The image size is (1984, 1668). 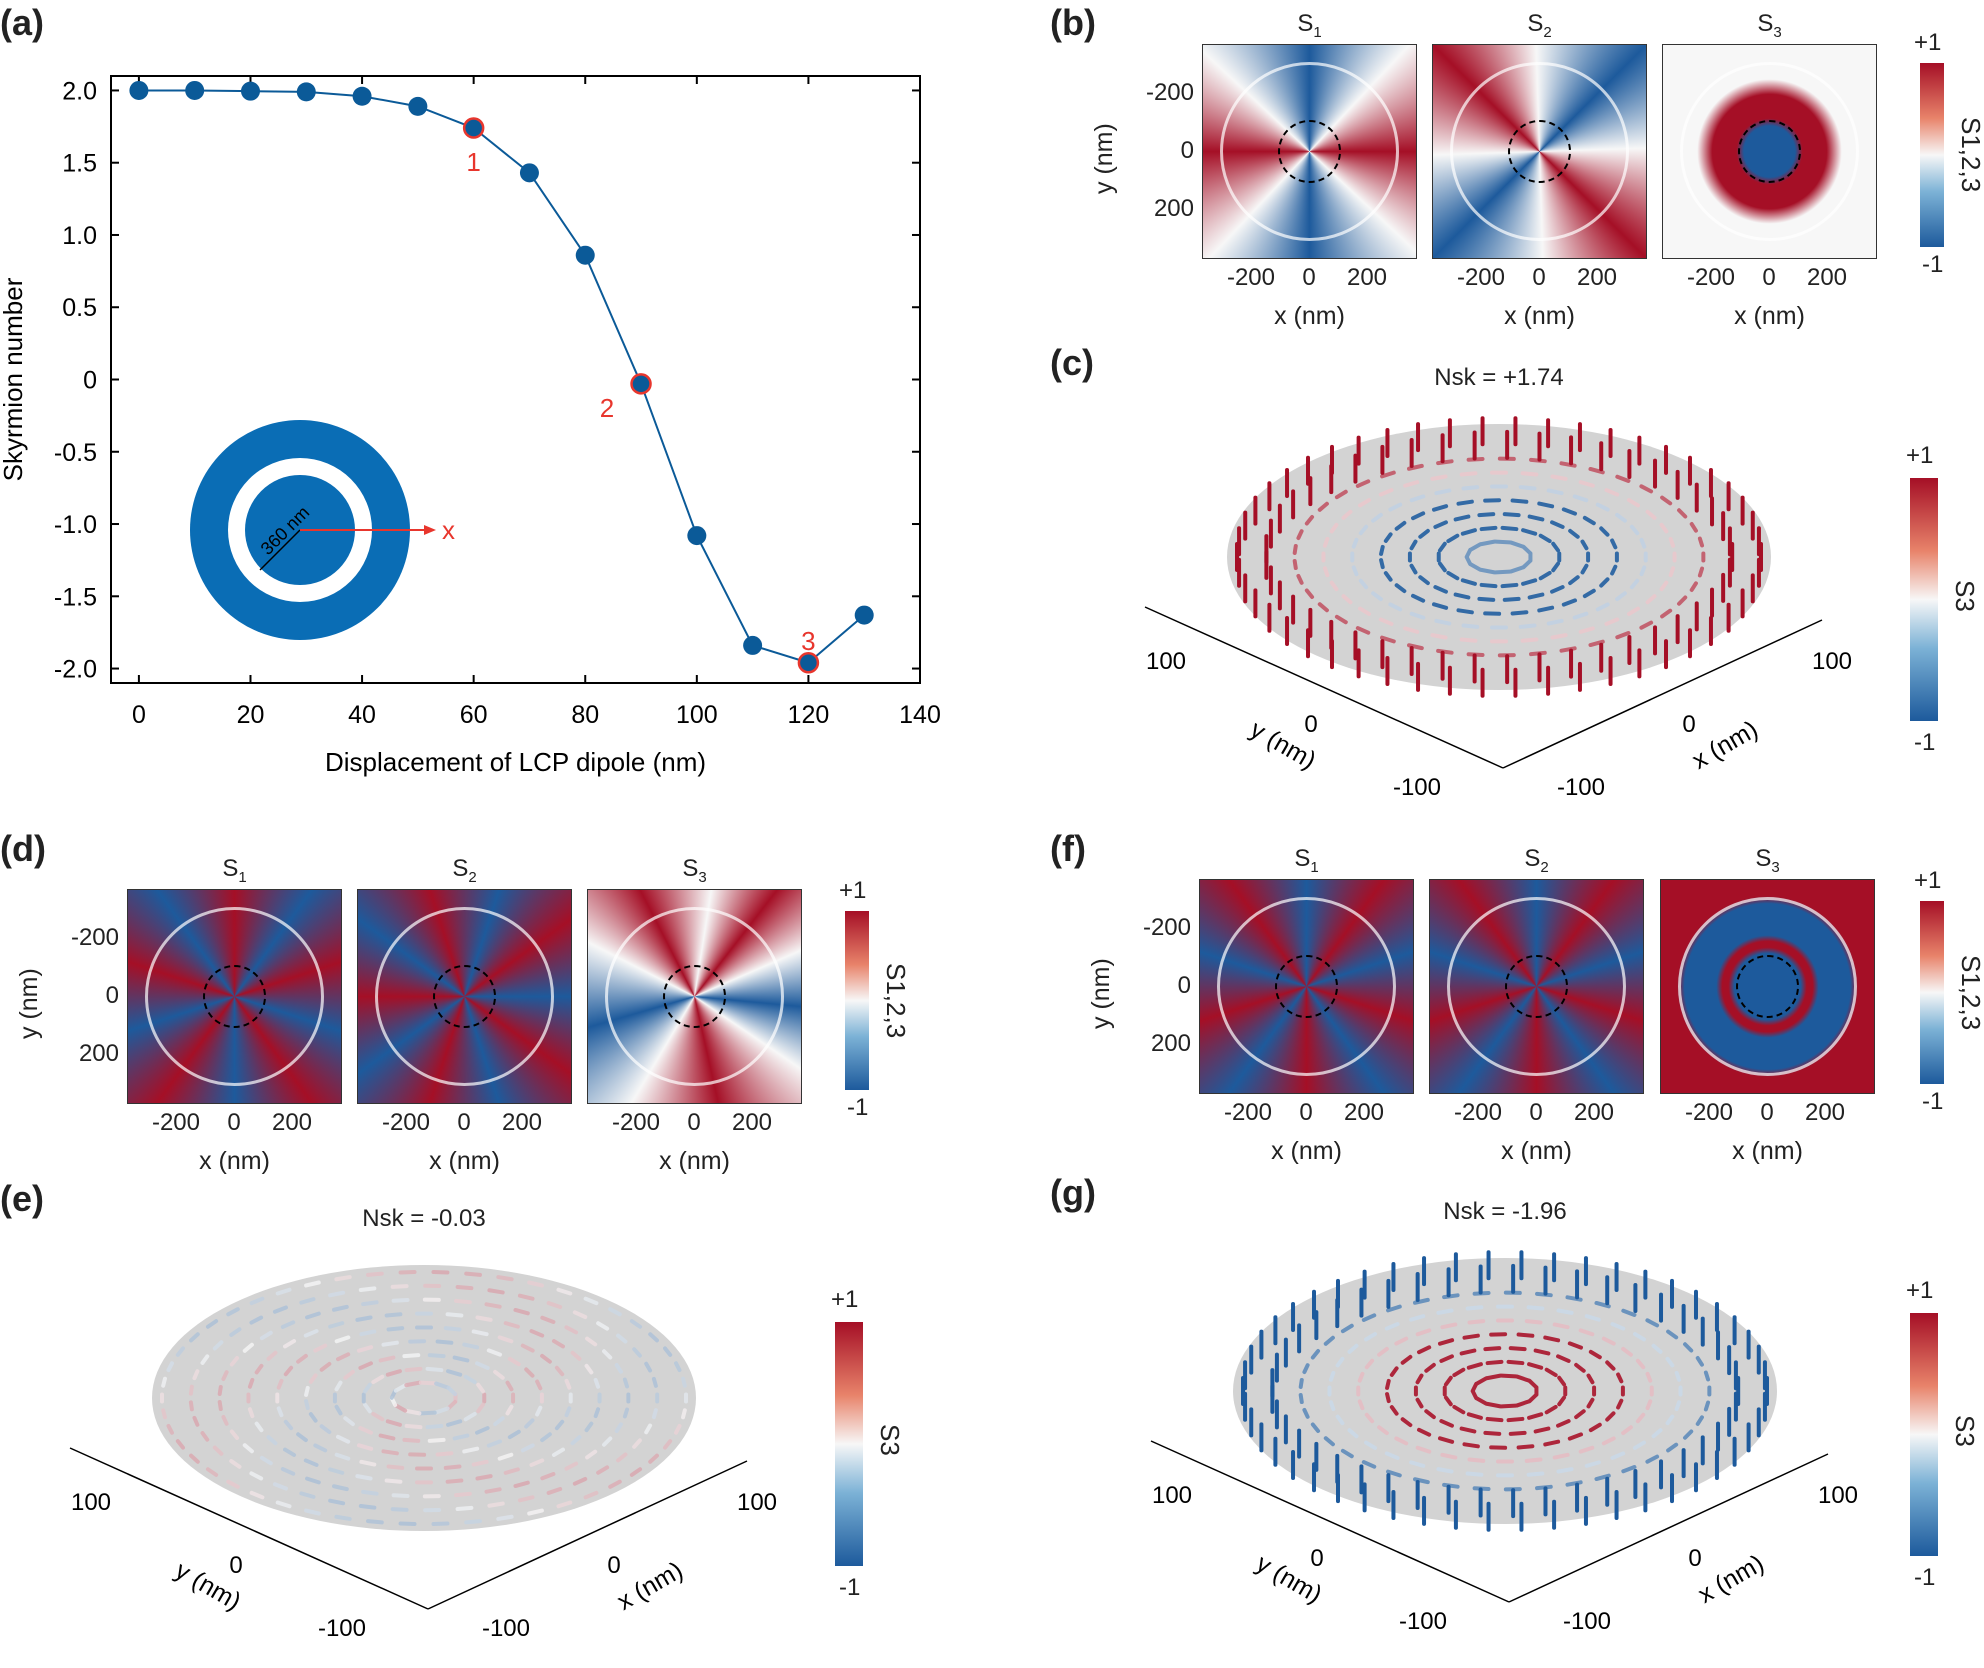 What do you see at coordinates (506, 1628) in the screenshot?
I see `x-tick-label: -100` at bounding box center [506, 1628].